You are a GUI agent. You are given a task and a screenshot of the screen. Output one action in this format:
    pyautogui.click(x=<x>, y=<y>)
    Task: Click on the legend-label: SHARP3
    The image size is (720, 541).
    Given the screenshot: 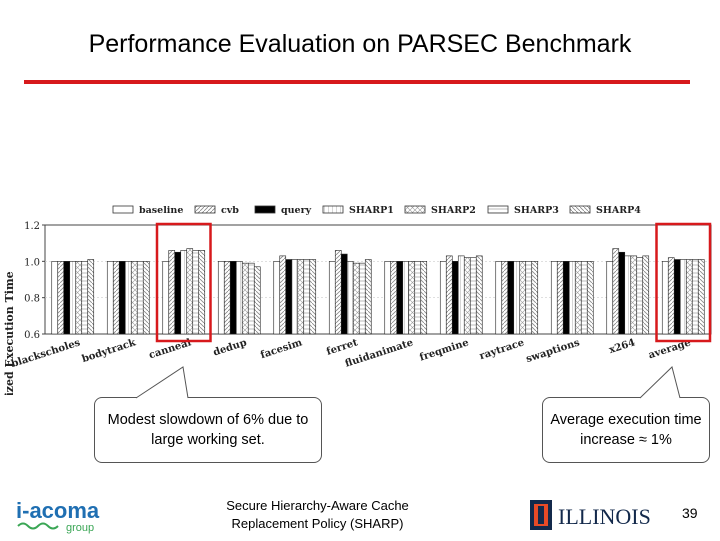 What is the action you would take?
    pyautogui.click(x=536, y=210)
    